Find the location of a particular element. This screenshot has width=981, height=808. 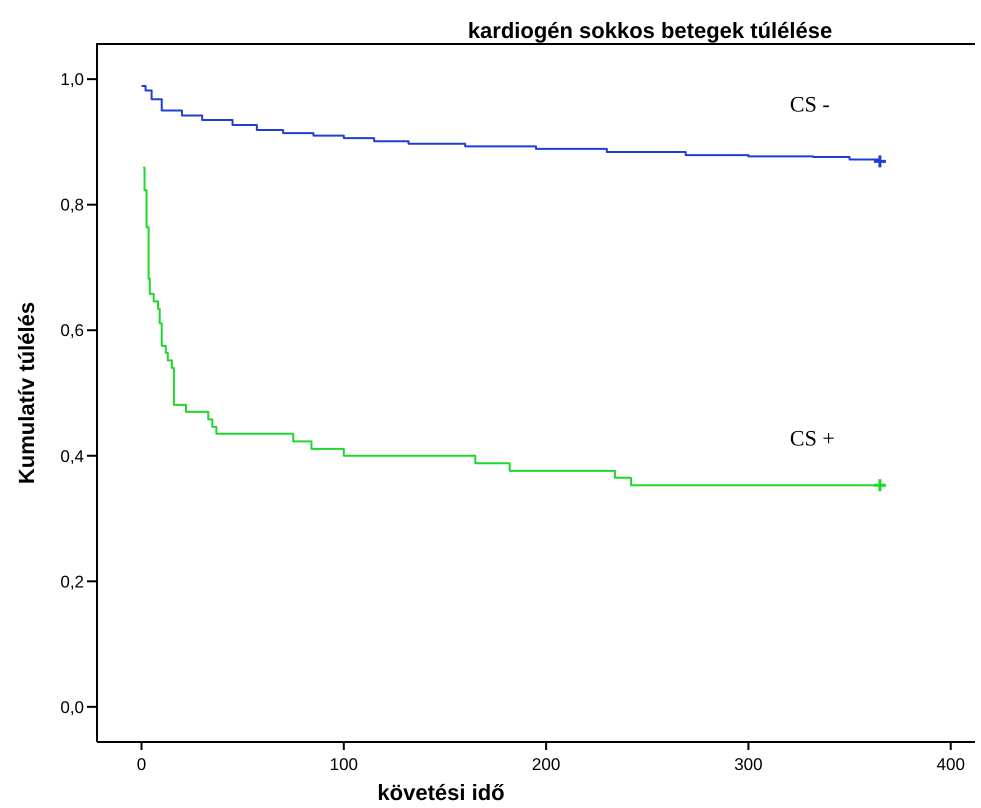

x-tick-label: 0 is located at coordinates (141, 764).